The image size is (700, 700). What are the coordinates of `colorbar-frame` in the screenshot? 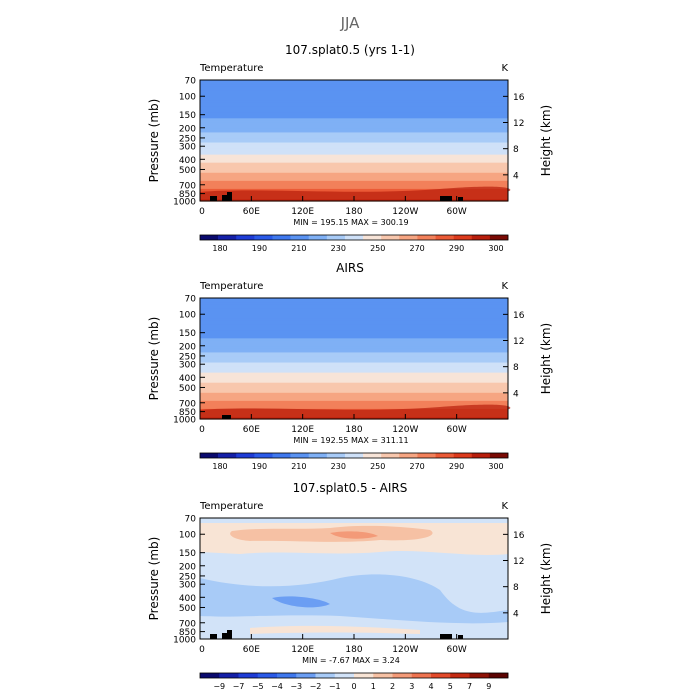 It's located at (354, 675).